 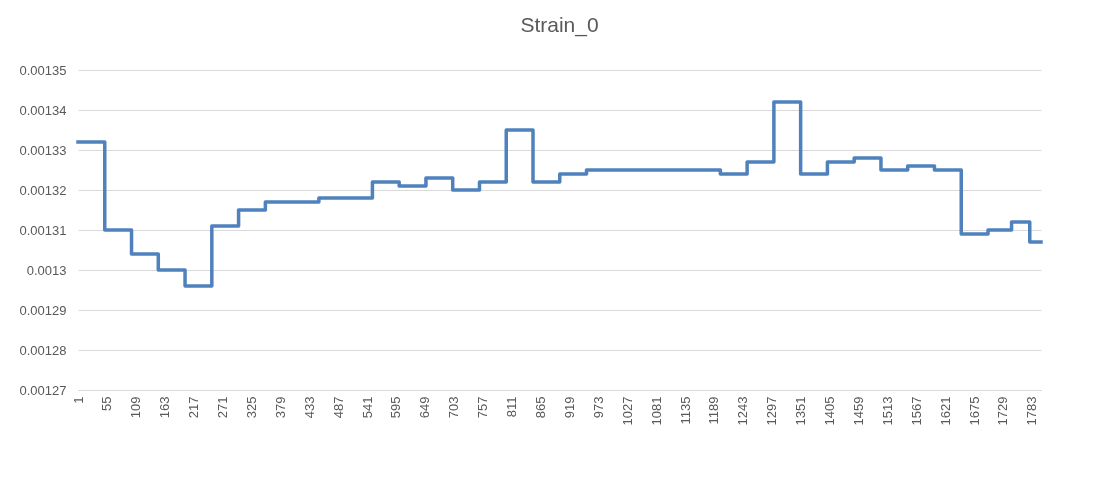 I want to click on x-tick-label: 757, so click(x=483, y=407).